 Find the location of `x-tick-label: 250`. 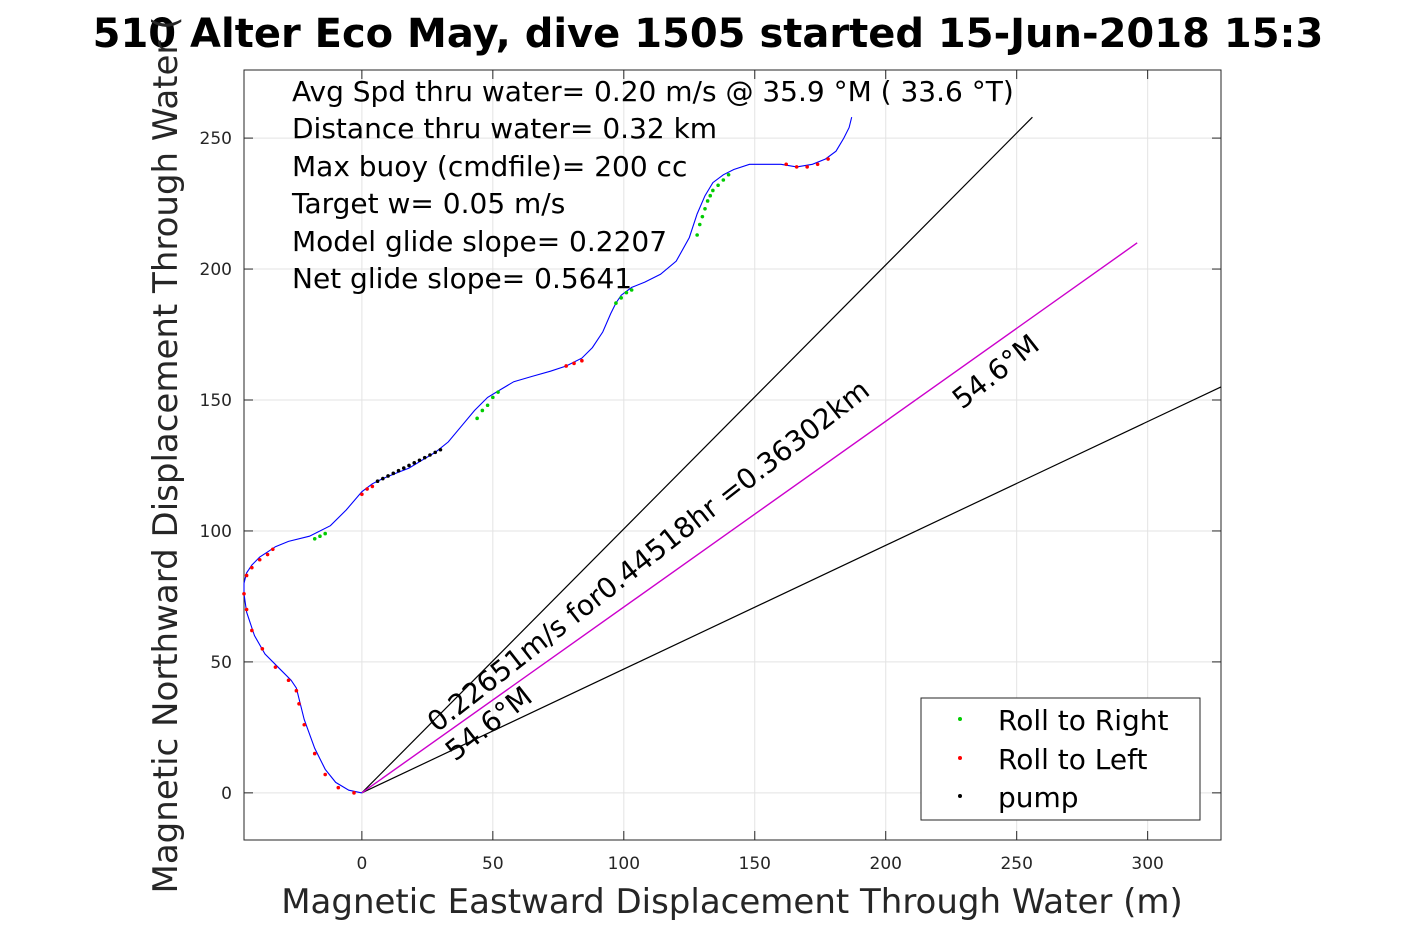

x-tick-label: 250 is located at coordinates (1016, 864).